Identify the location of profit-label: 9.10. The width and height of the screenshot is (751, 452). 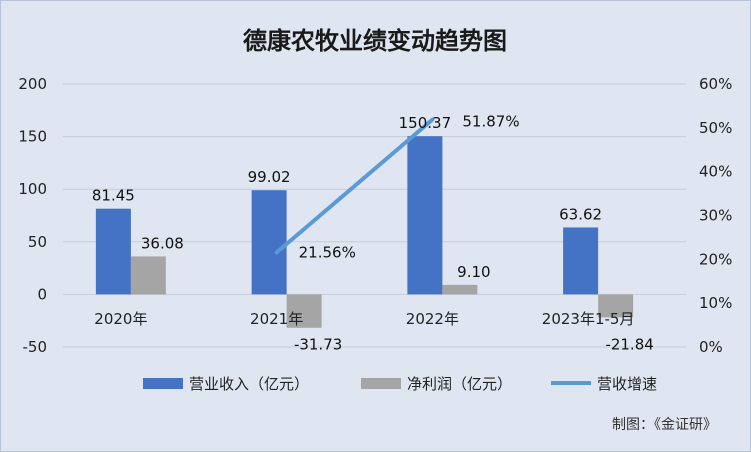
(473, 272).